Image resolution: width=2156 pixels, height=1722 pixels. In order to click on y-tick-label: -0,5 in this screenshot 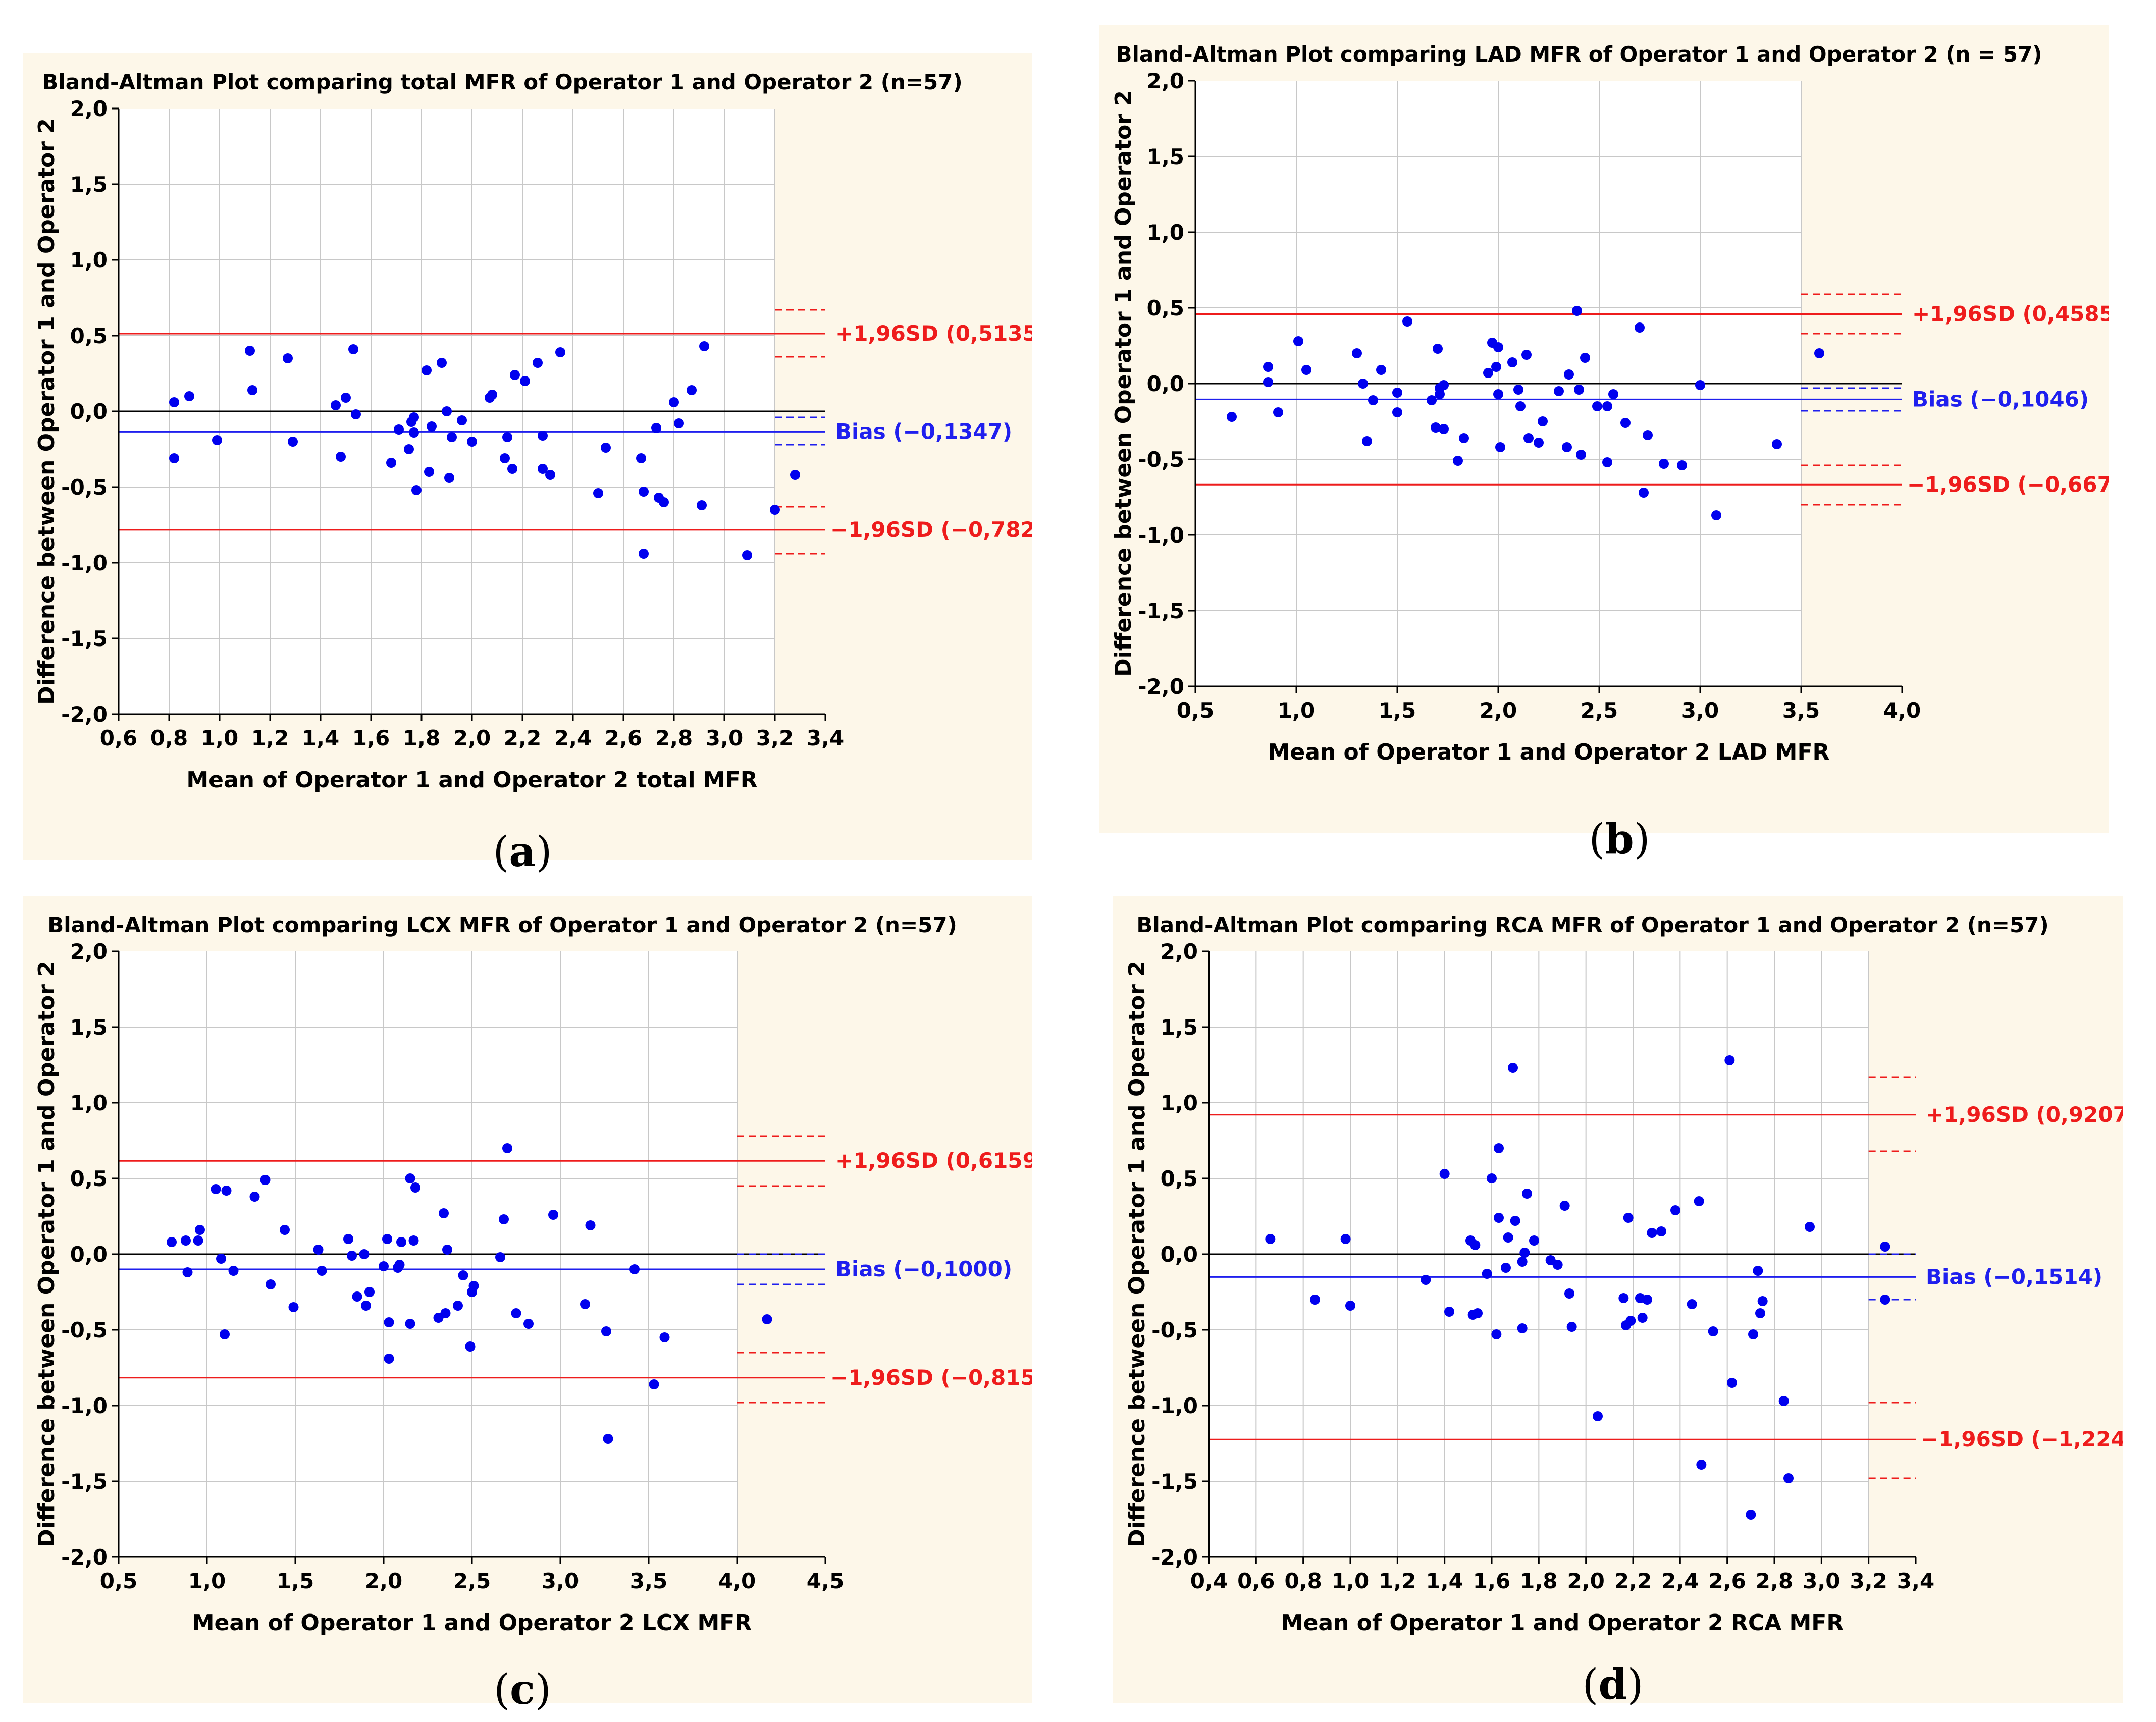, I will do `click(1174, 1330)`.